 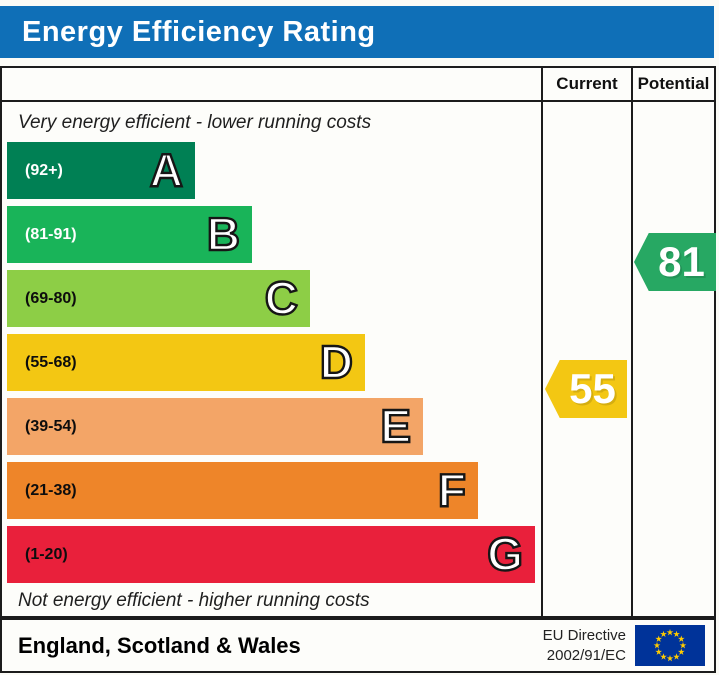 What do you see at coordinates (282, 298) in the screenshot?
I see `band-c-letter: C` at bounding box center [282, 298].